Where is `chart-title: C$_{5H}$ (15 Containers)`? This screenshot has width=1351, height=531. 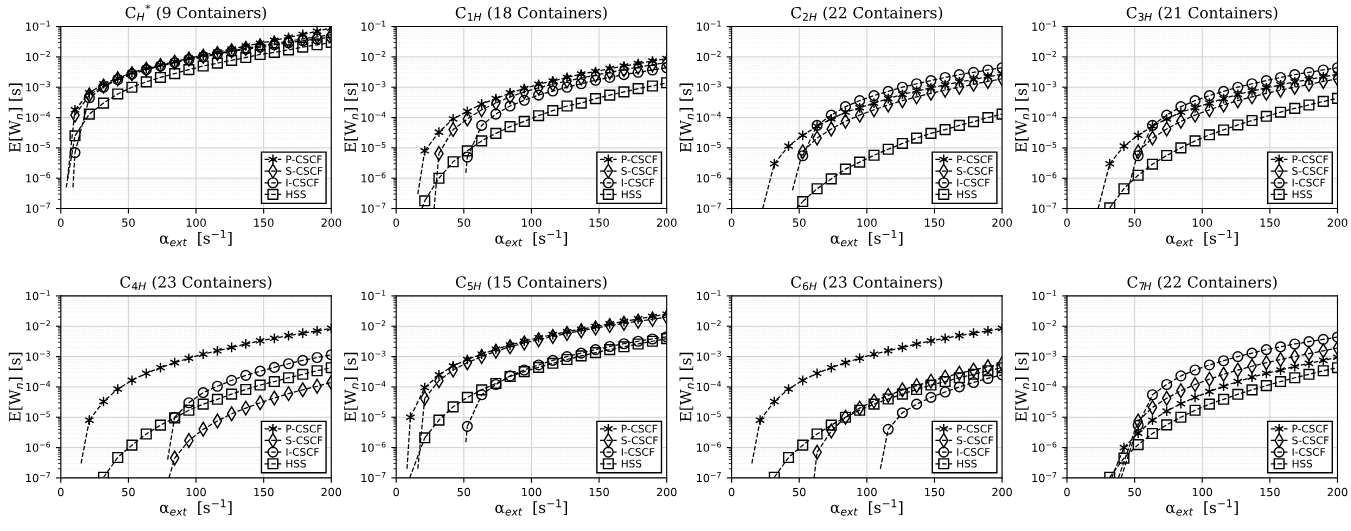 chart-title: C$_{5H}$ (15 Containers) is located at coordinates (531, 283).